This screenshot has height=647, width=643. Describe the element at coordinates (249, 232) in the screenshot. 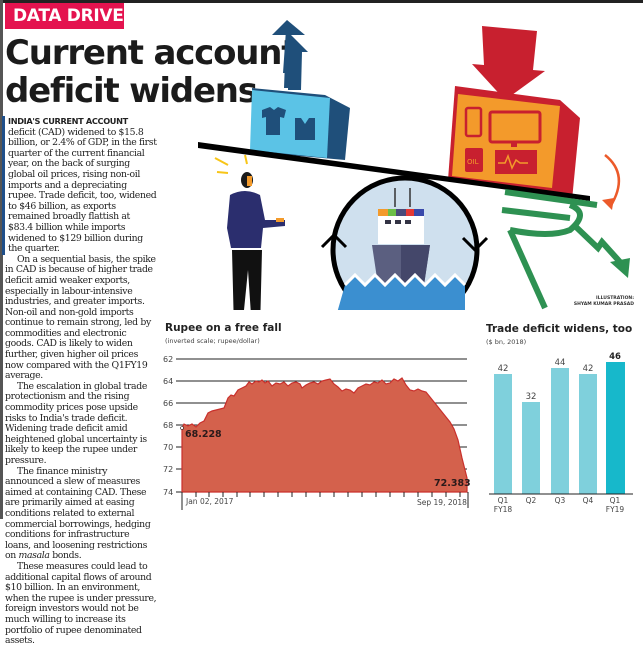

I see `man-figure-icon` at that location.